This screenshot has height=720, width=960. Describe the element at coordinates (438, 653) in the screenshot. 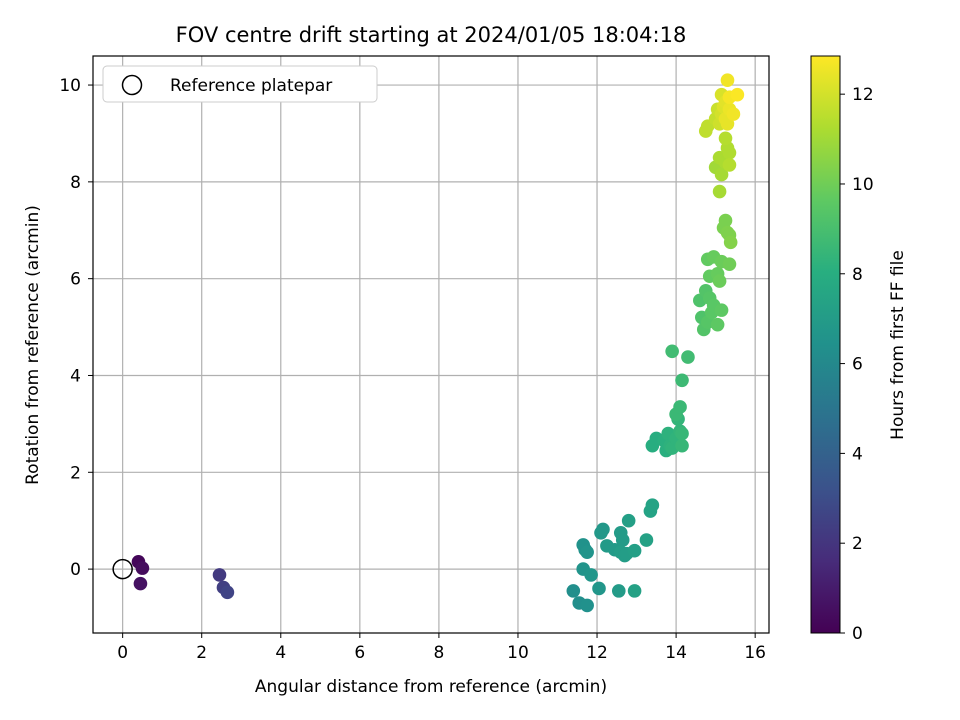

I see `x-tick-label: 8` at that location.